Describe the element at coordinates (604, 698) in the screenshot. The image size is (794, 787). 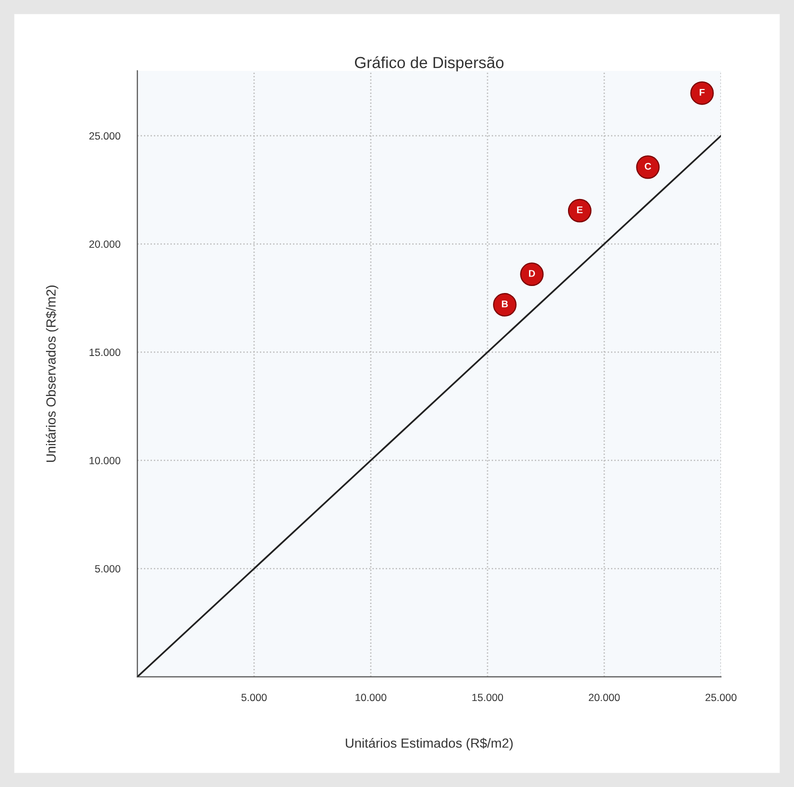
I see `x-tick-label: 20.000` at that location.